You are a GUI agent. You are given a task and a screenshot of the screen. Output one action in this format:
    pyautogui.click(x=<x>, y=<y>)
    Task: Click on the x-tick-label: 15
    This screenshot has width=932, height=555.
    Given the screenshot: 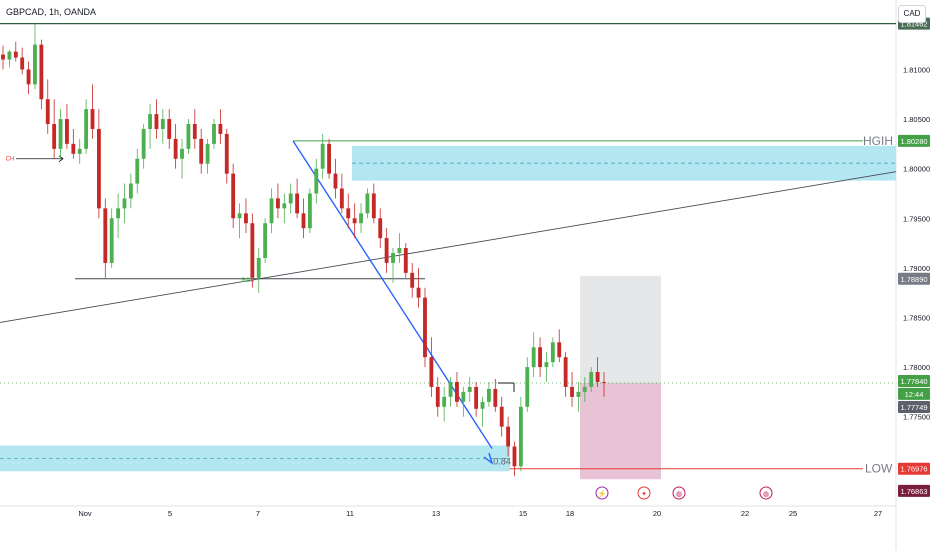 What is the action you would take?
    pyautogui.click(x=523, y=513)
    